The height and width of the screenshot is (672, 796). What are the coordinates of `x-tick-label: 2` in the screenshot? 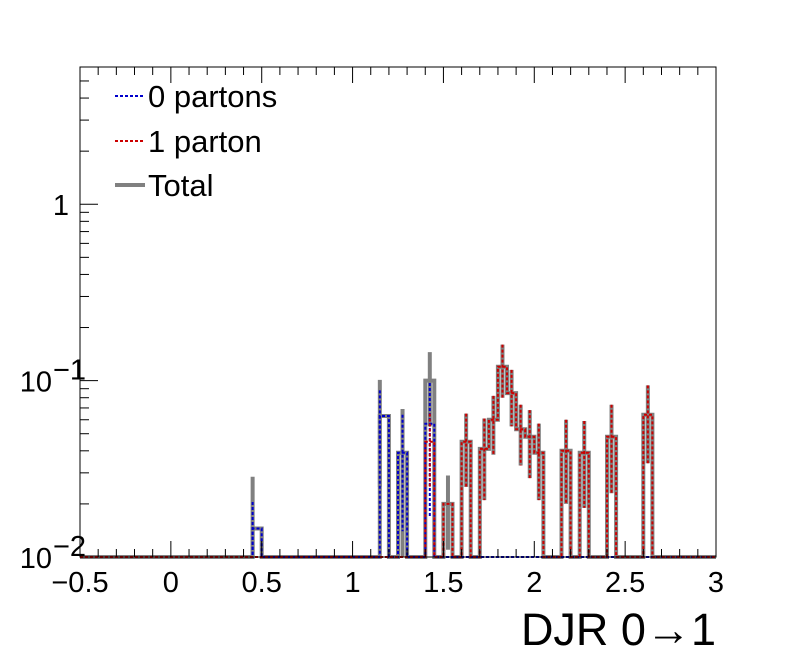 It's located at (534, 583).